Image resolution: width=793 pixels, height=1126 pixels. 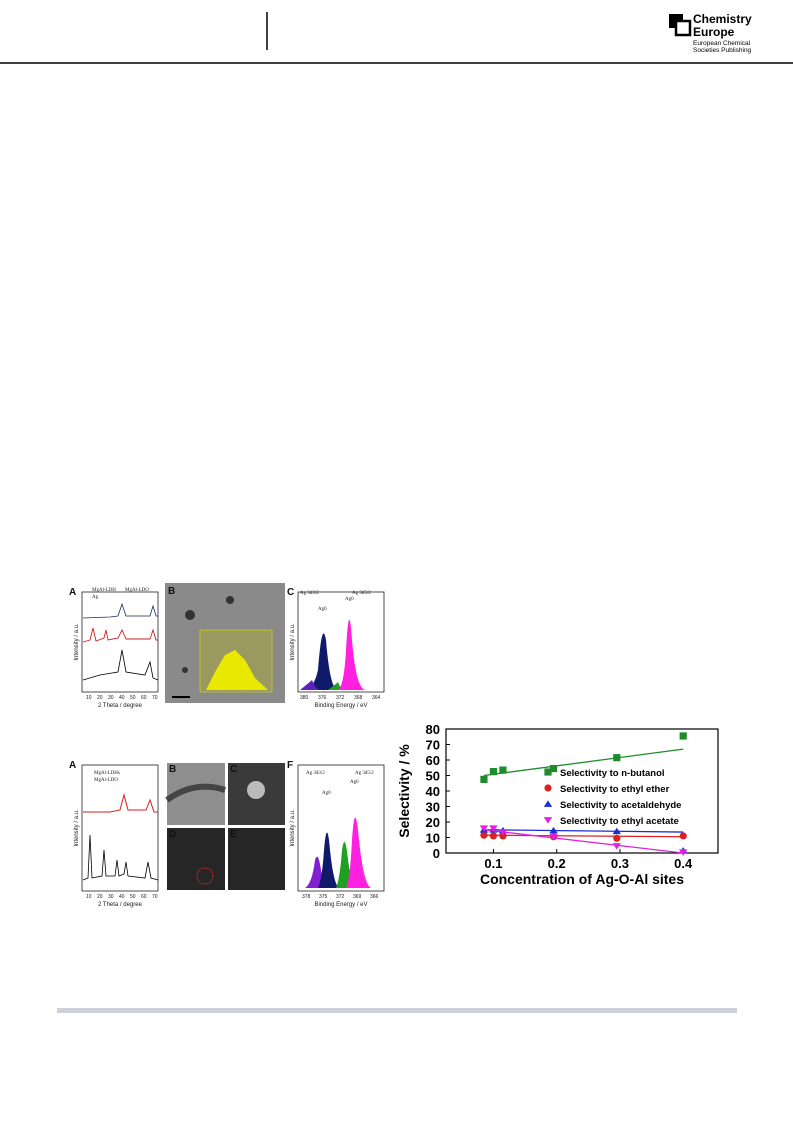 What do you see at coordinates (433, 838) in the screenshot?
I see `y-tick-label: 10` at bounding box center [433, 838].